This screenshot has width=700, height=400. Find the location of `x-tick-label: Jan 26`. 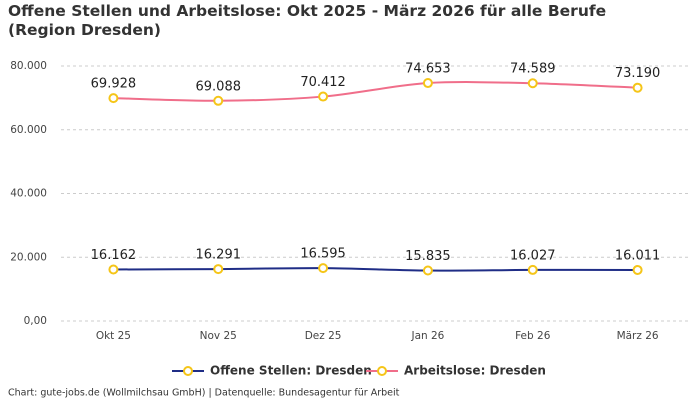

x-tick-label: Jan 26 is located at coordinates (427, 336).